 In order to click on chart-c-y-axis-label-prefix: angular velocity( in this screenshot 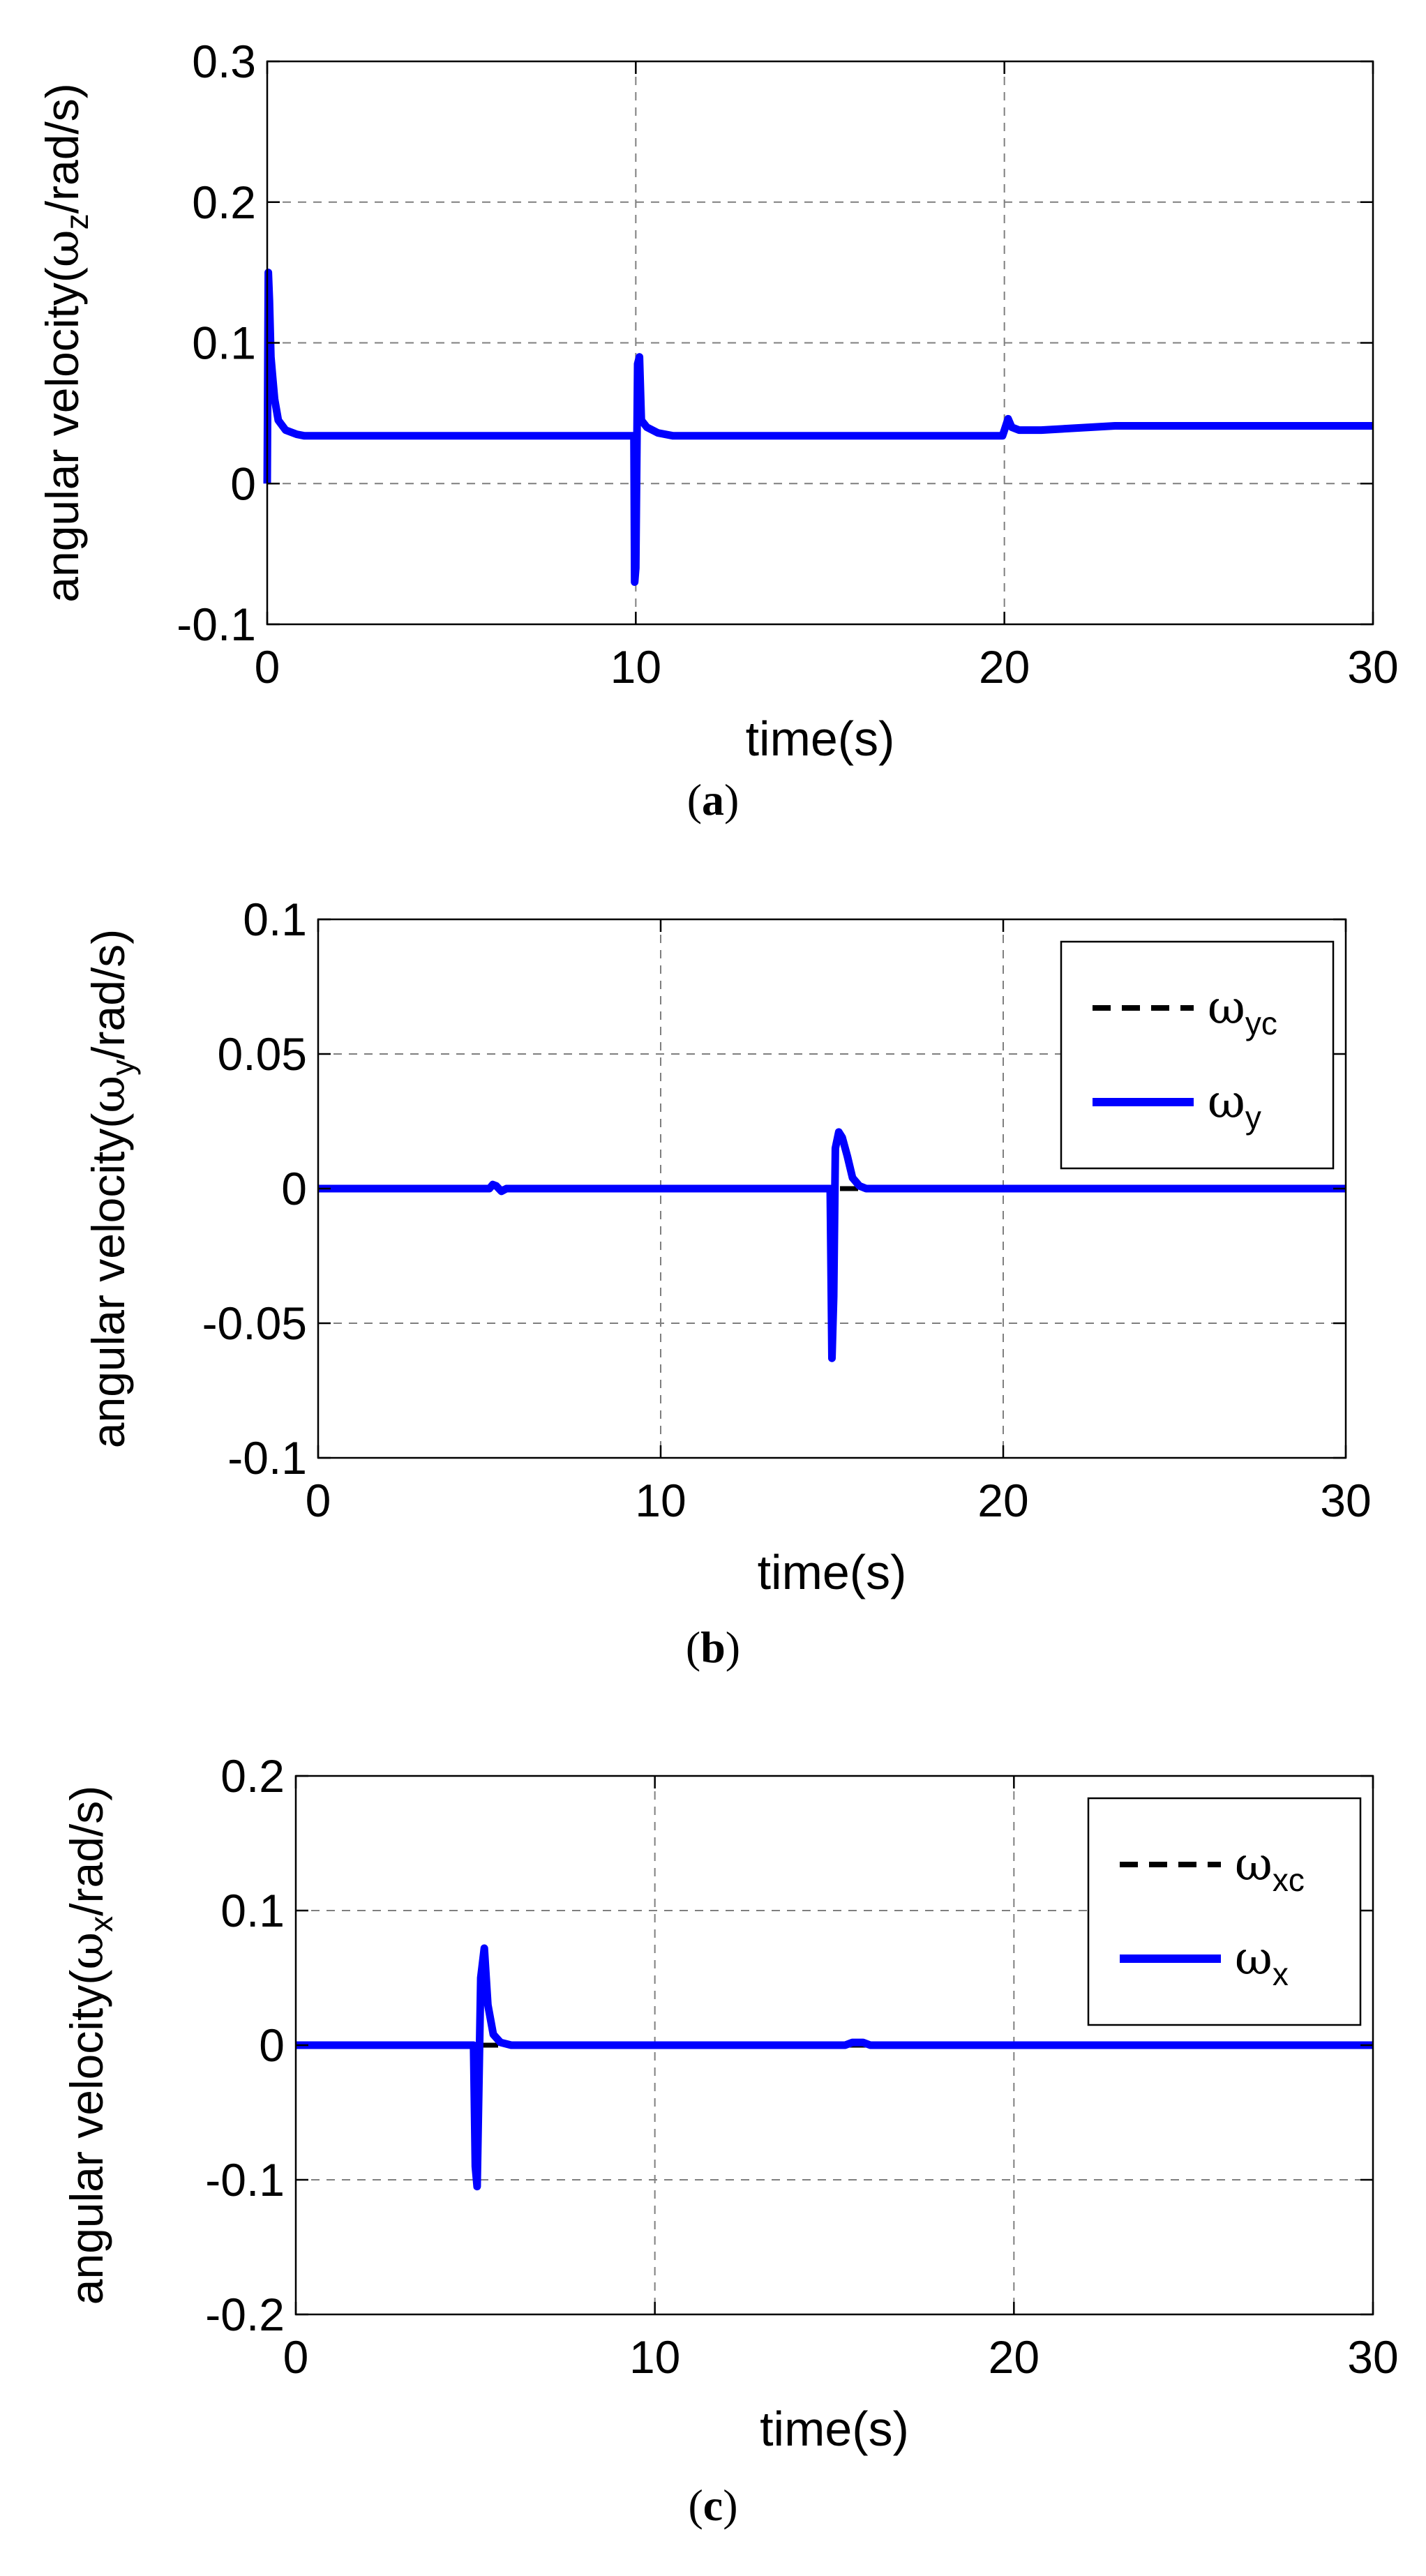, I will do `click(86, 2137)`.